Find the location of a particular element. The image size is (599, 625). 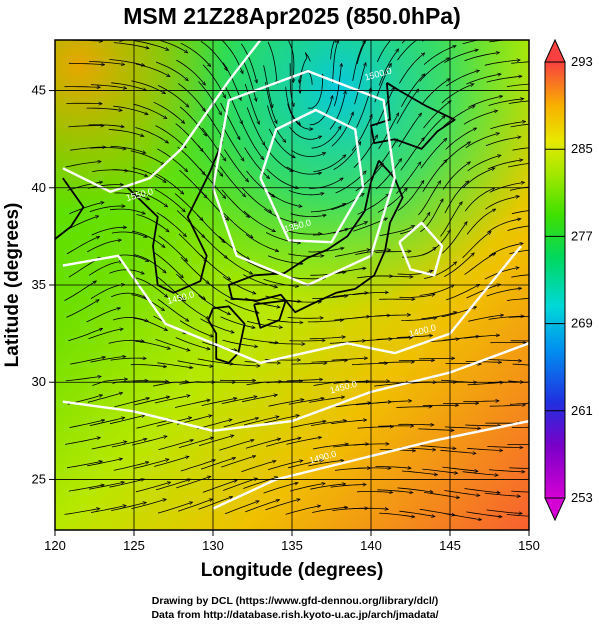

colorbar-ticks: 253 261 269 277 285 293 is located at coordinates (569, 279).